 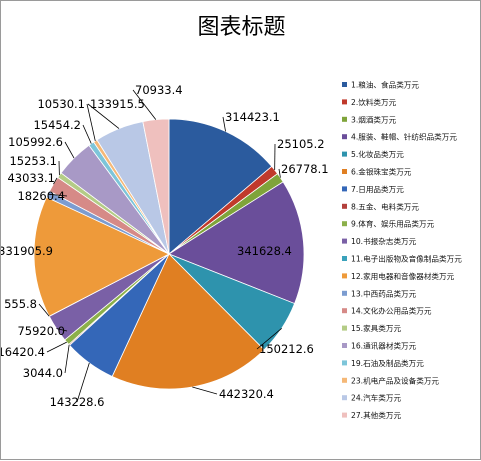 I want to click on data-label-12: 331905.9, so click(x=27, y=251).